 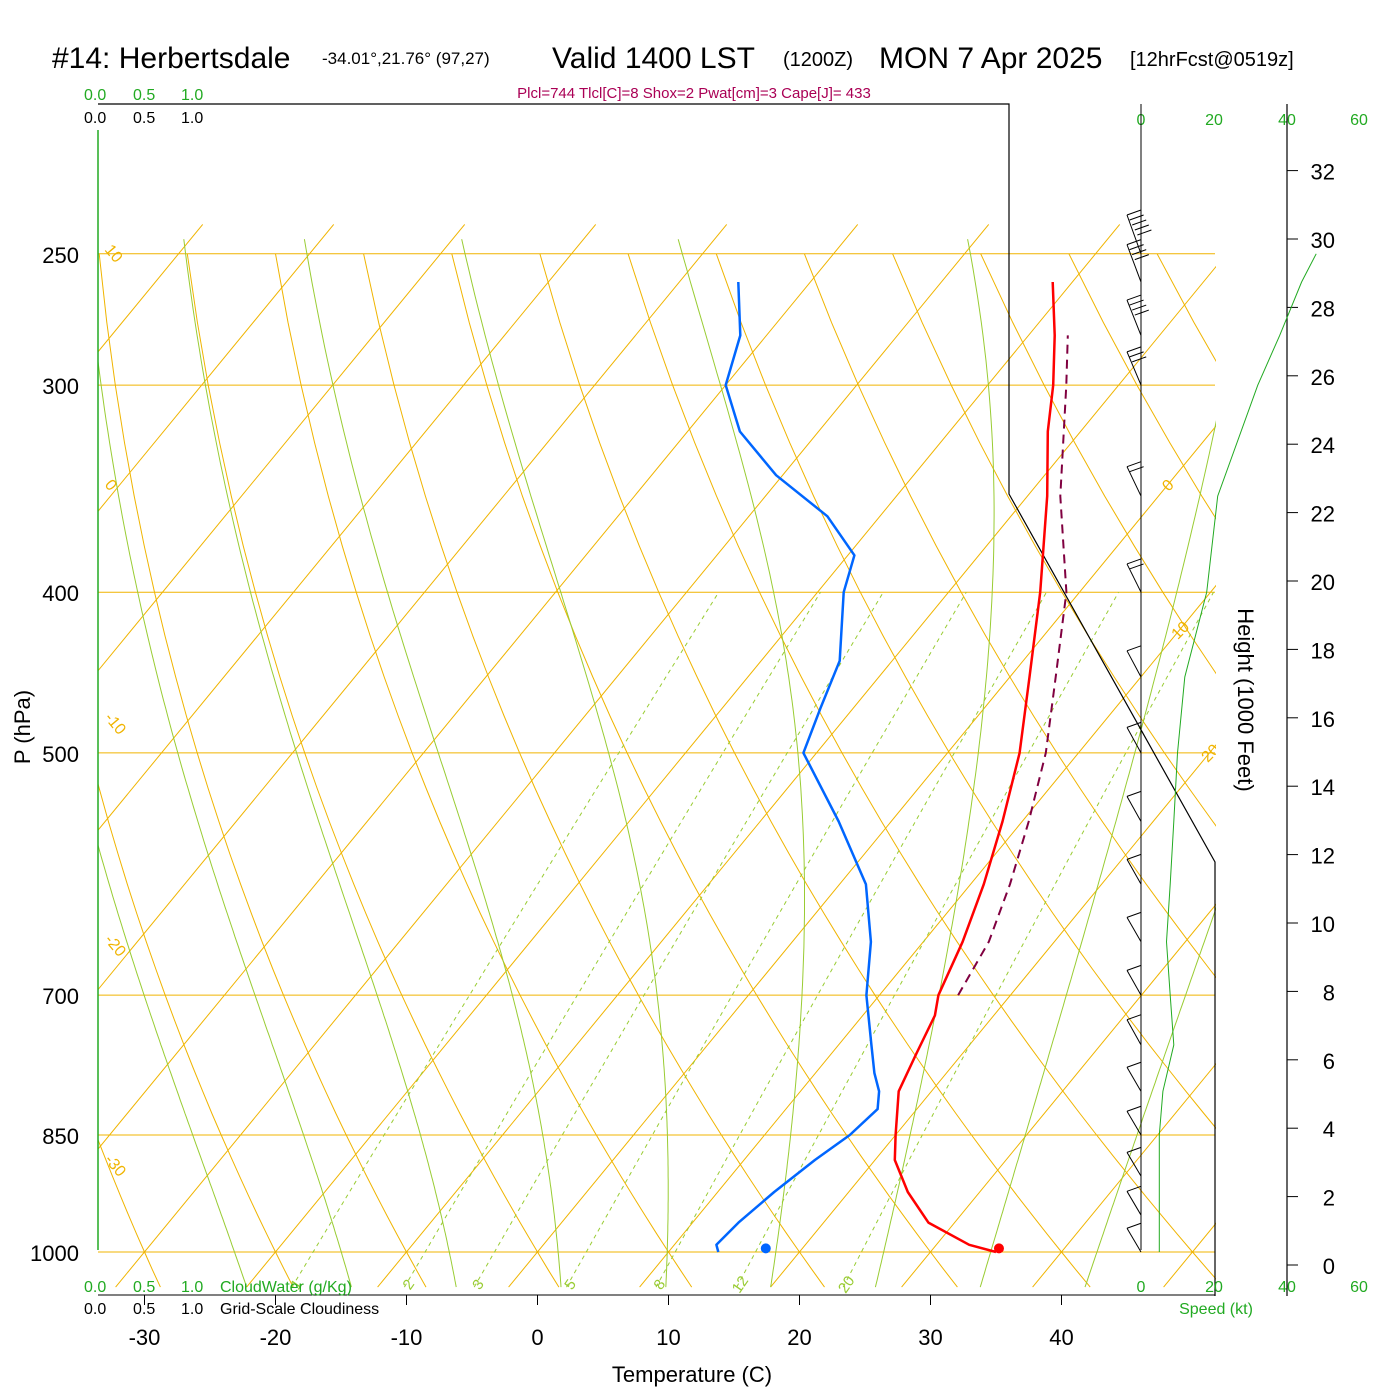 What do you see at coordinates (192, 95) in the screenshot?
I see `cloud-top-green-2: 1.0` at bounding box center [192, 95].